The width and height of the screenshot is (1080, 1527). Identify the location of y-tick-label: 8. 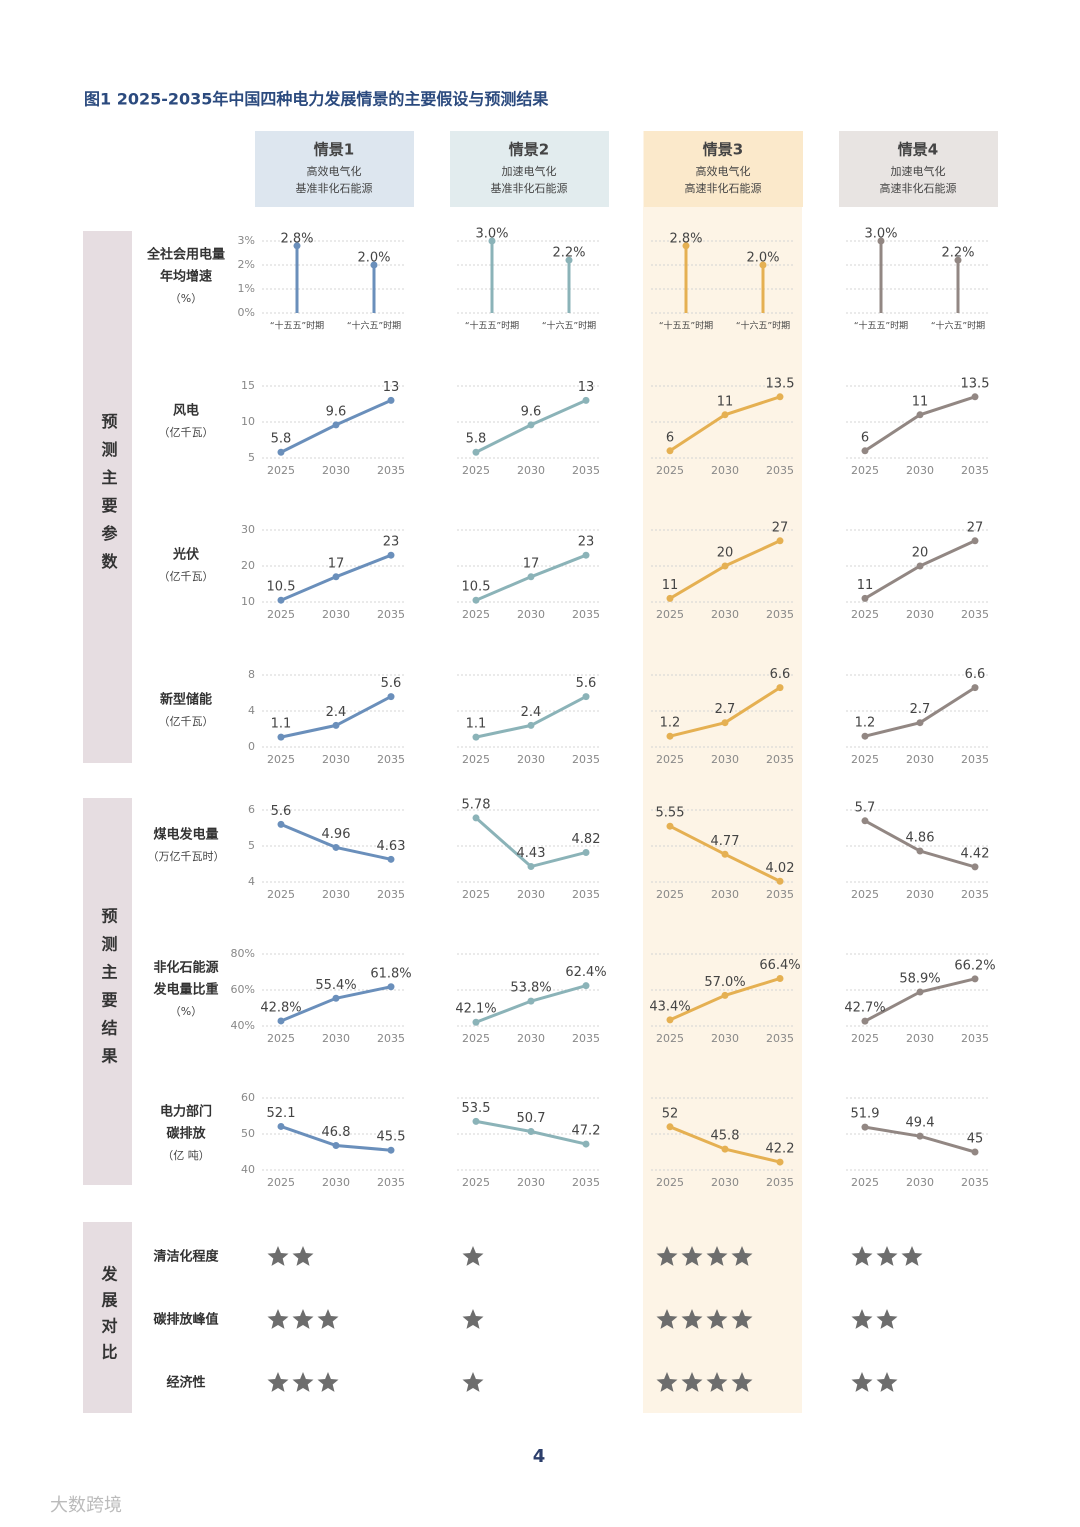
(251, 674).